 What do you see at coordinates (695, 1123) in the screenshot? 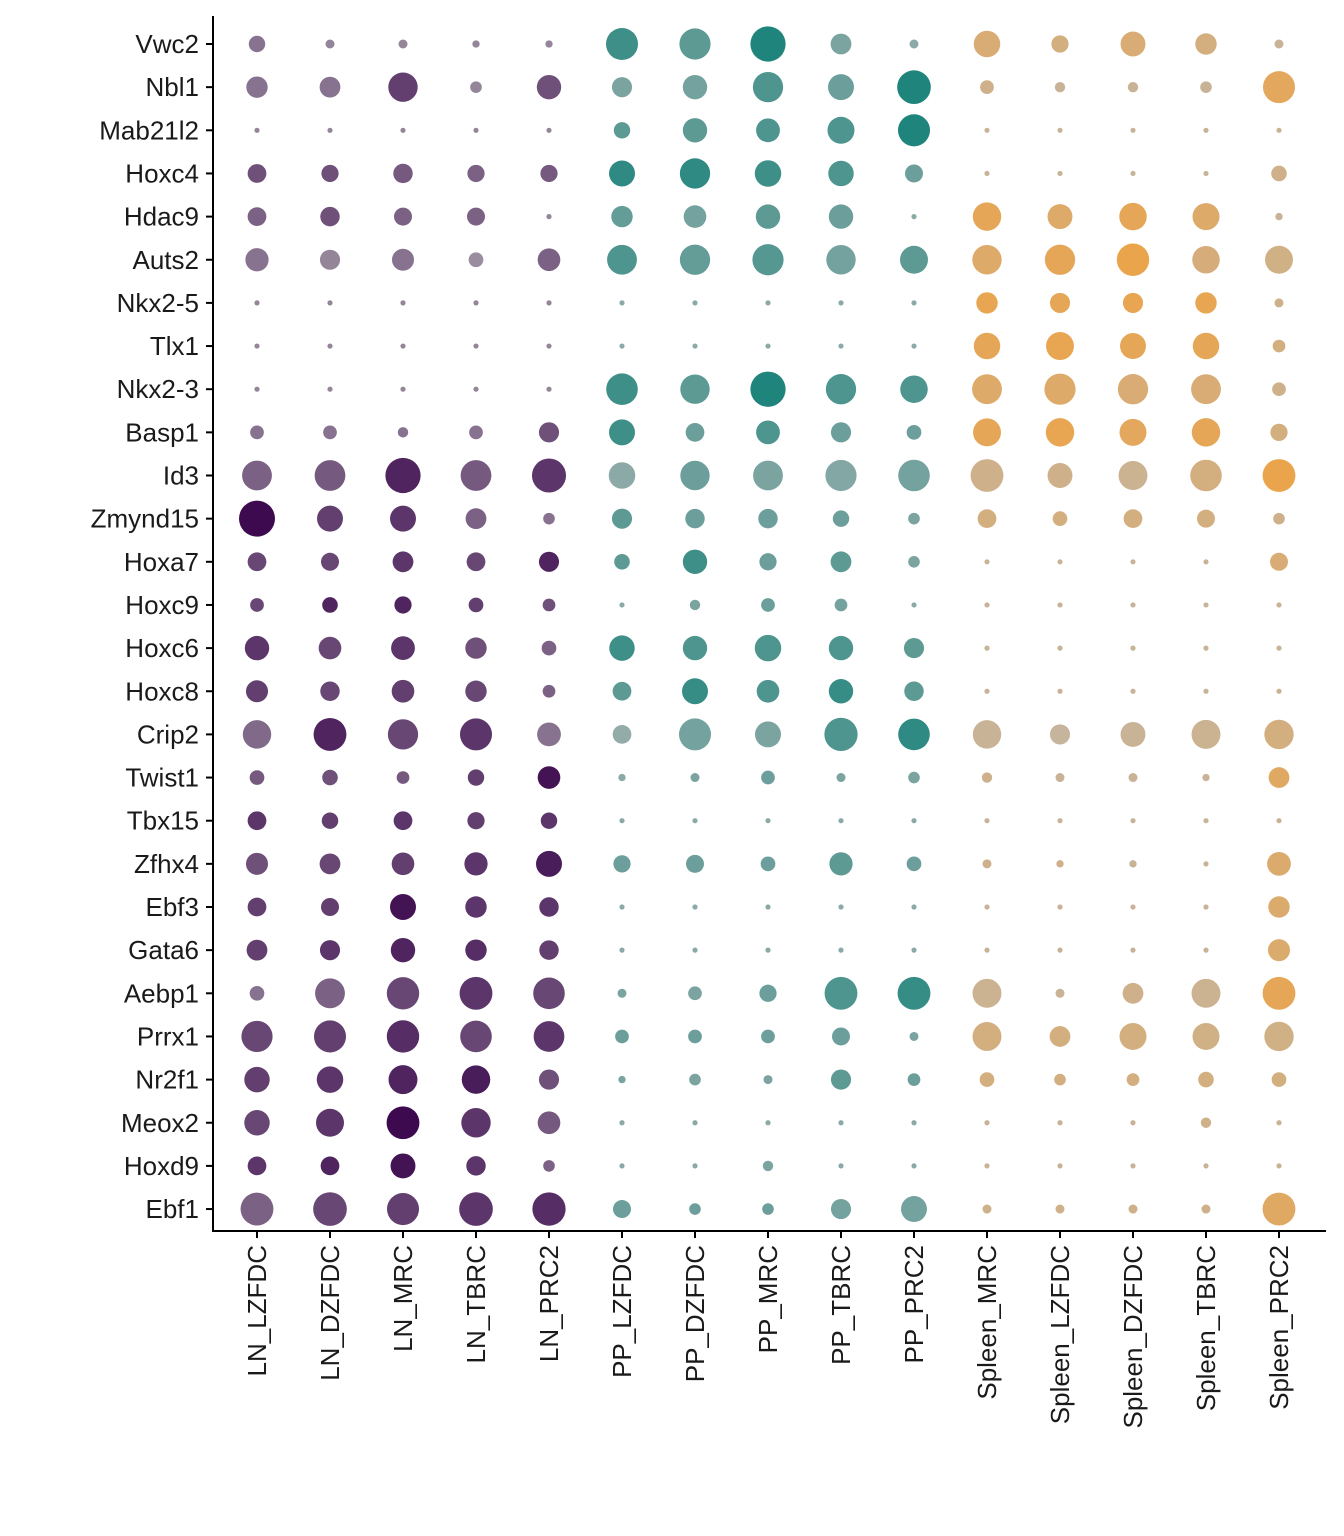
I see `dot-Meox2-PP_DZFDC` at bounding box center [695, 1123].